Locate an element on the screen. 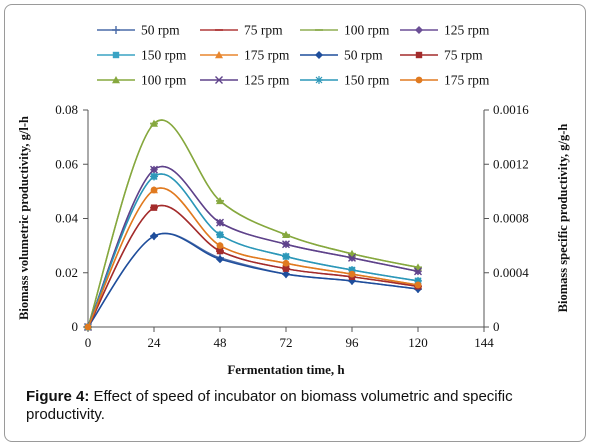  y-axis-label-right: Biomass specific productivity, g/g-h is located at coordinates (563, 218).